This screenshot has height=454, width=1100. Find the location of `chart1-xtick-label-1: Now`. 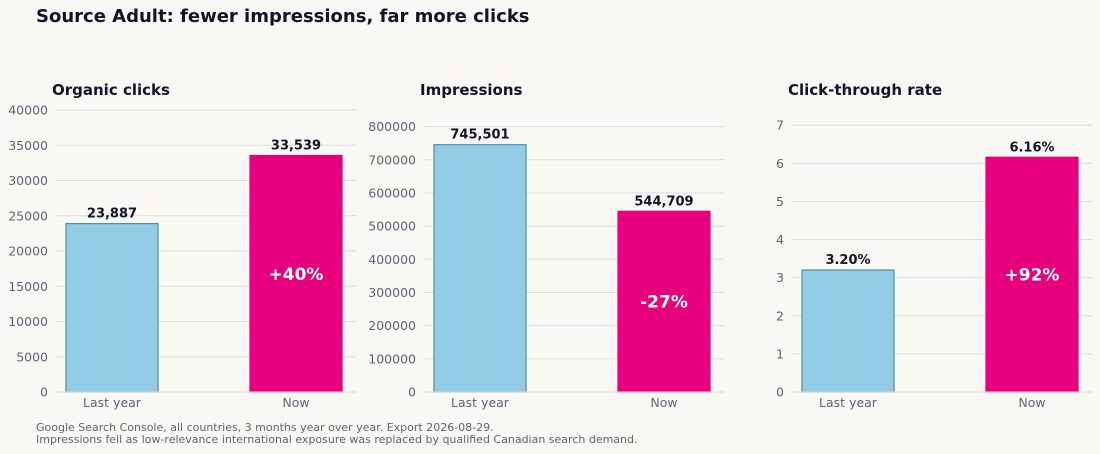

chart1-xtick-label-1: Now is located at coordinates (295, 402).